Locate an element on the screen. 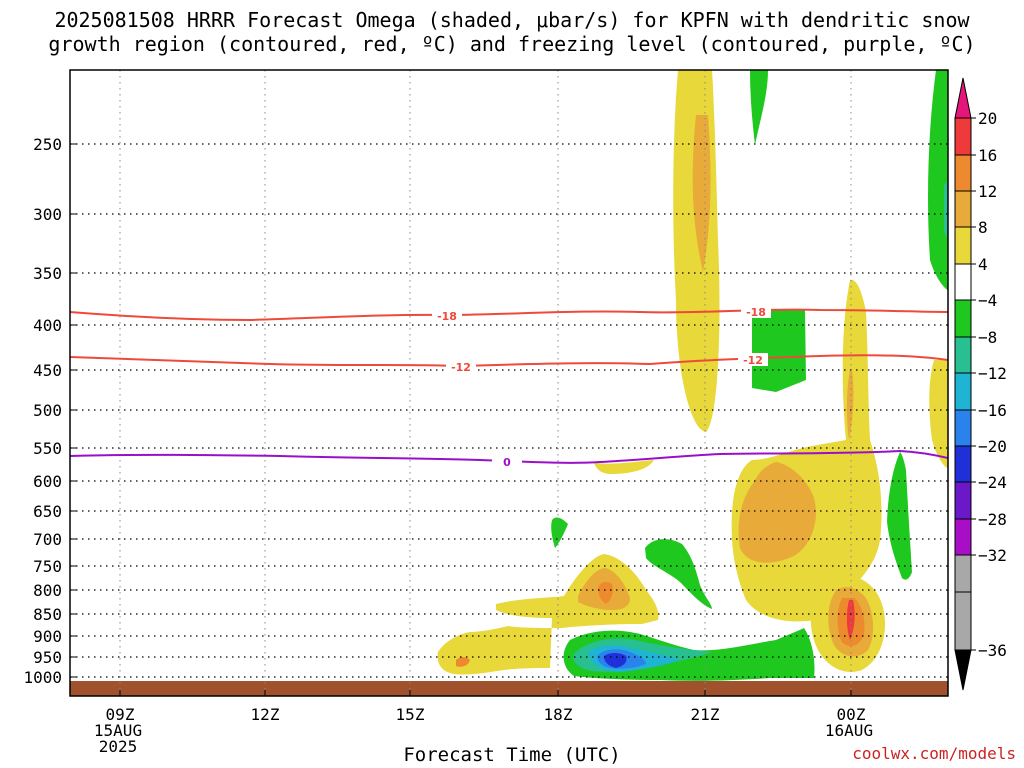 This screenshot has width=1024, height=768. y-tick-label: 700 is located at coordinates (47, 539).